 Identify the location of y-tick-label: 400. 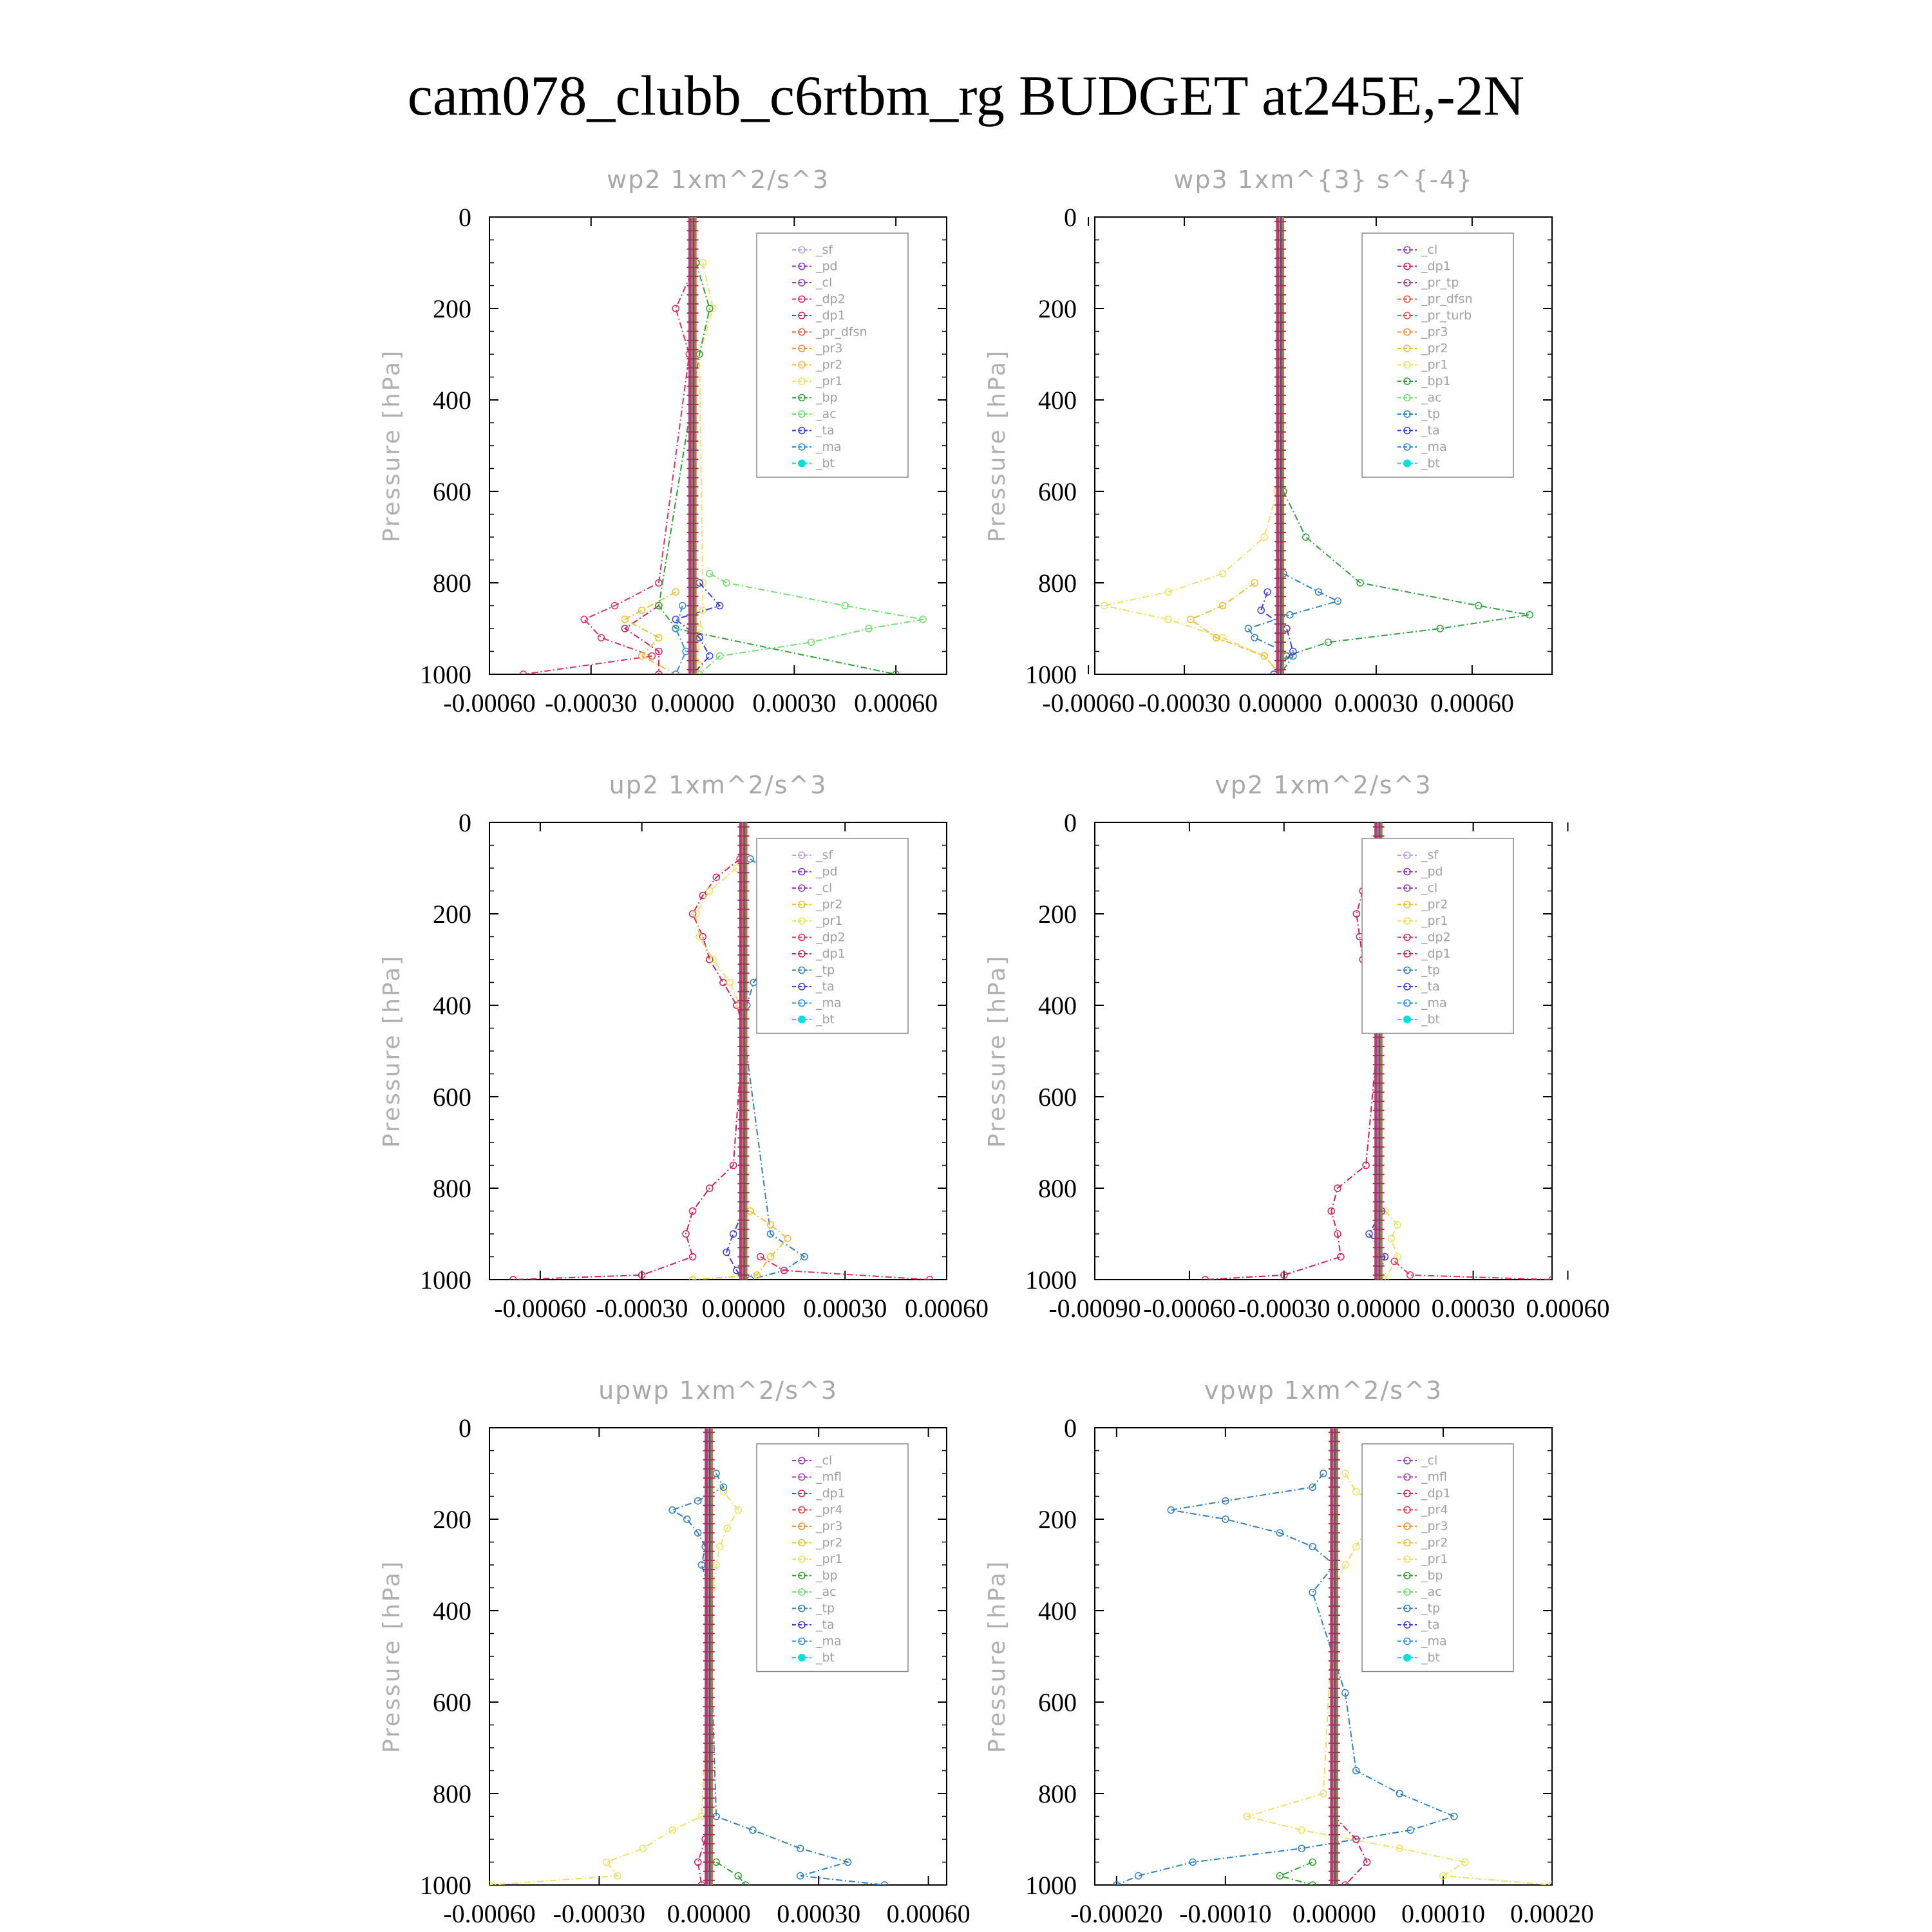
(1058, 1610).